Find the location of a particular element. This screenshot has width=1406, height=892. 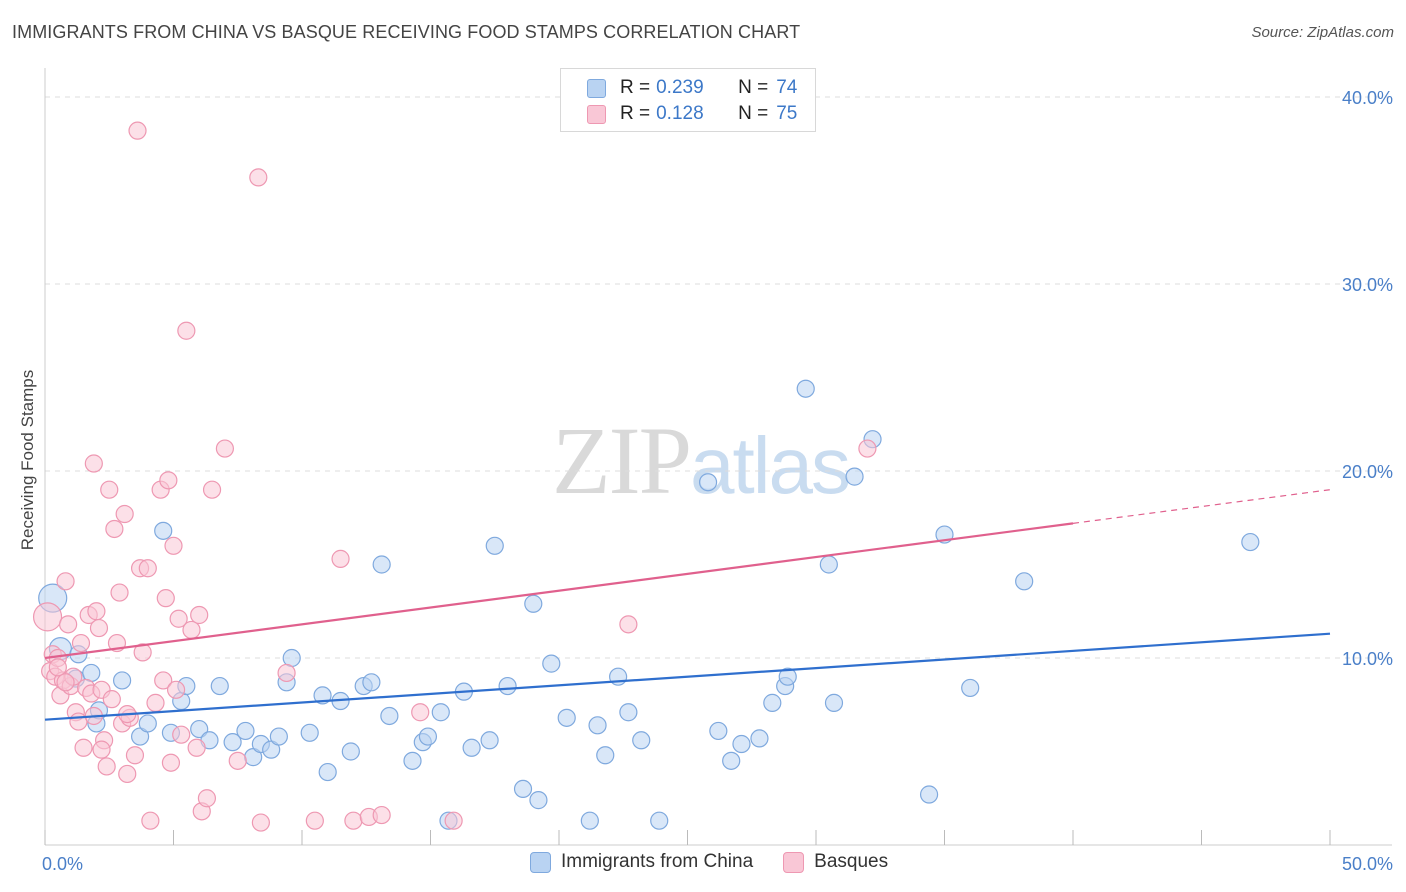

legend-label: Basques is located at coordinates (851, 861).